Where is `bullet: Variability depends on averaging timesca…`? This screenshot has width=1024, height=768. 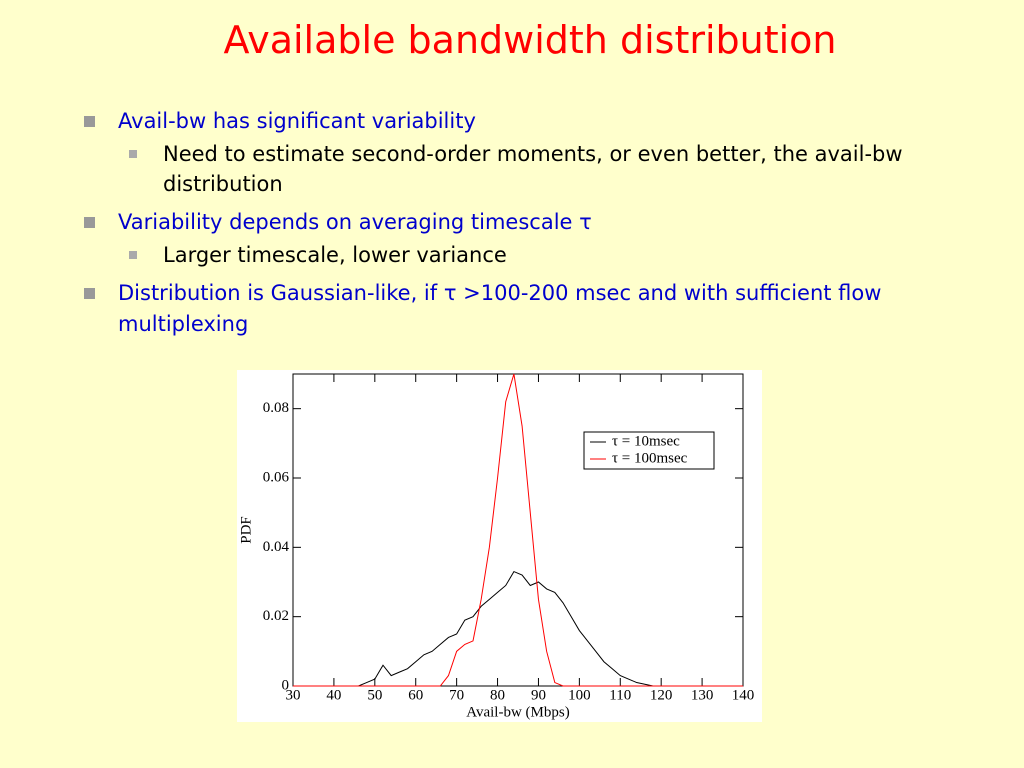
bullet: Variability depends on averaging timesca… is located at coordinates (494, 222).